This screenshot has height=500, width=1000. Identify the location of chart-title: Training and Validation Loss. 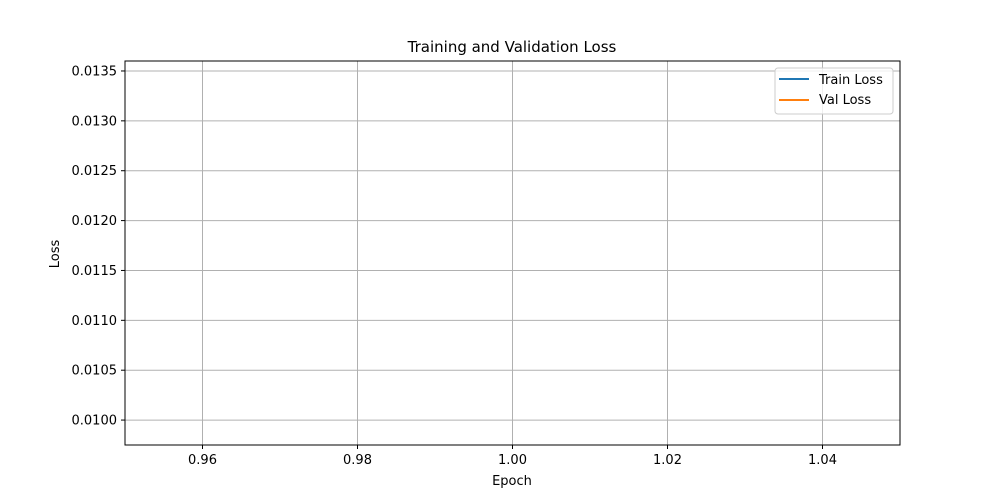
(512, 47).